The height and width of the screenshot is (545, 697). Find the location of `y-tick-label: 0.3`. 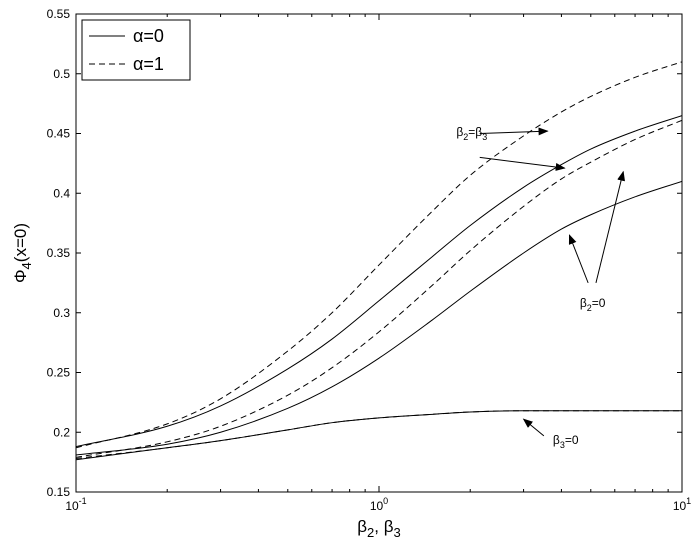

y-tick-label: 0.3 is located at coordinates (61, 313).